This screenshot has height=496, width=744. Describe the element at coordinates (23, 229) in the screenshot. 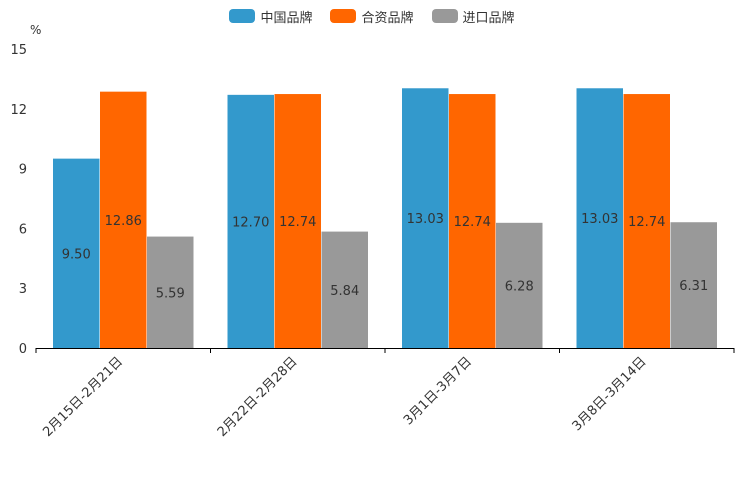

I see `y-tick-label: 6` at that location.